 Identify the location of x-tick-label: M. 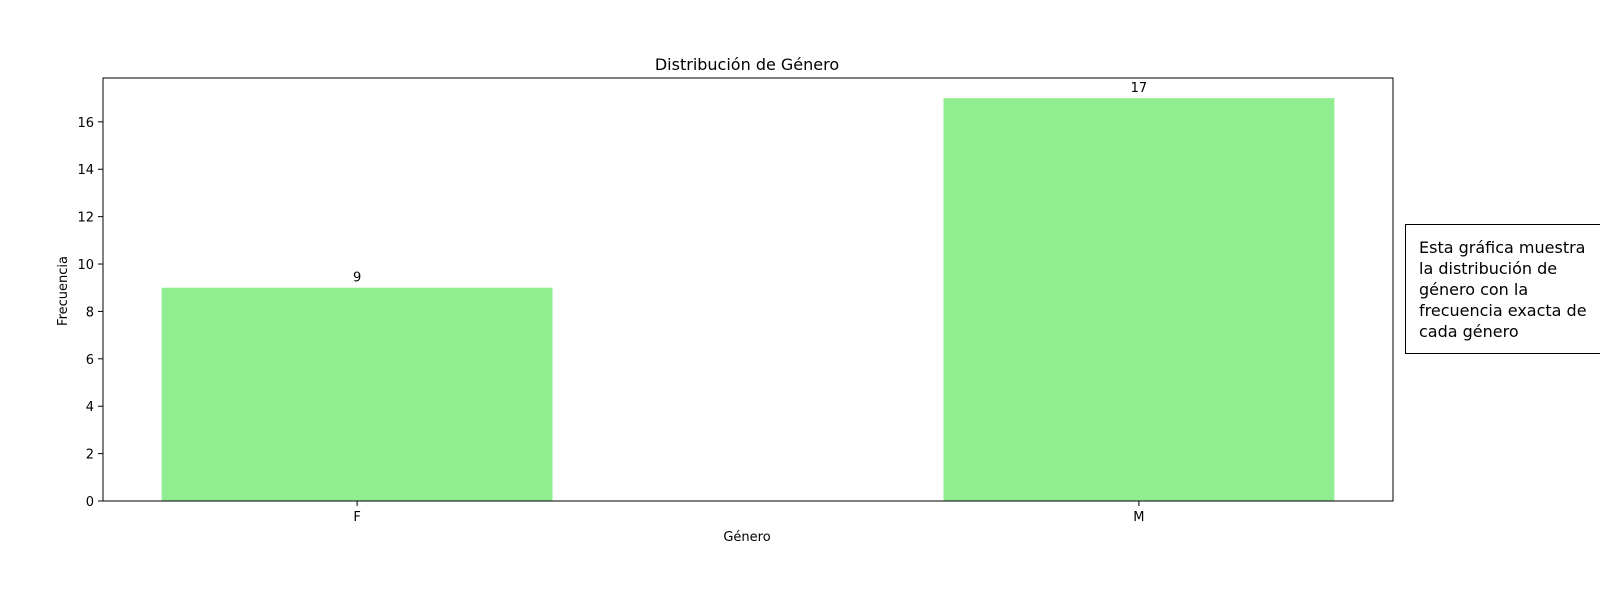
(1138, 517).